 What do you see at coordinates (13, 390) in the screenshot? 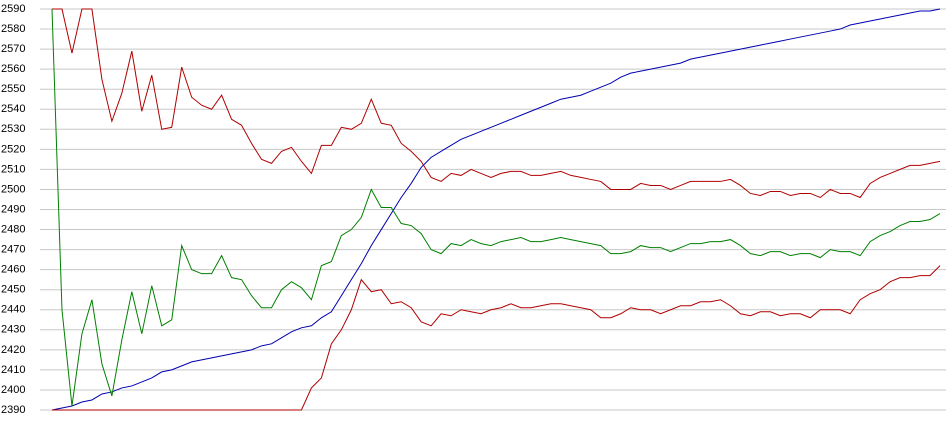
I see `y-tick-label: 2400` at bounding box center [13, 390].